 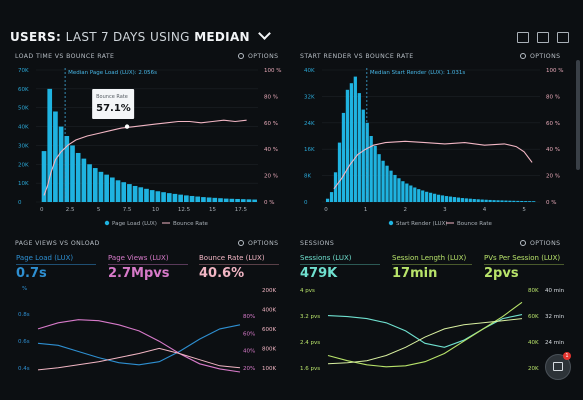 I want to click on axis-tick-label: 100K, so click(x=269, y=369).